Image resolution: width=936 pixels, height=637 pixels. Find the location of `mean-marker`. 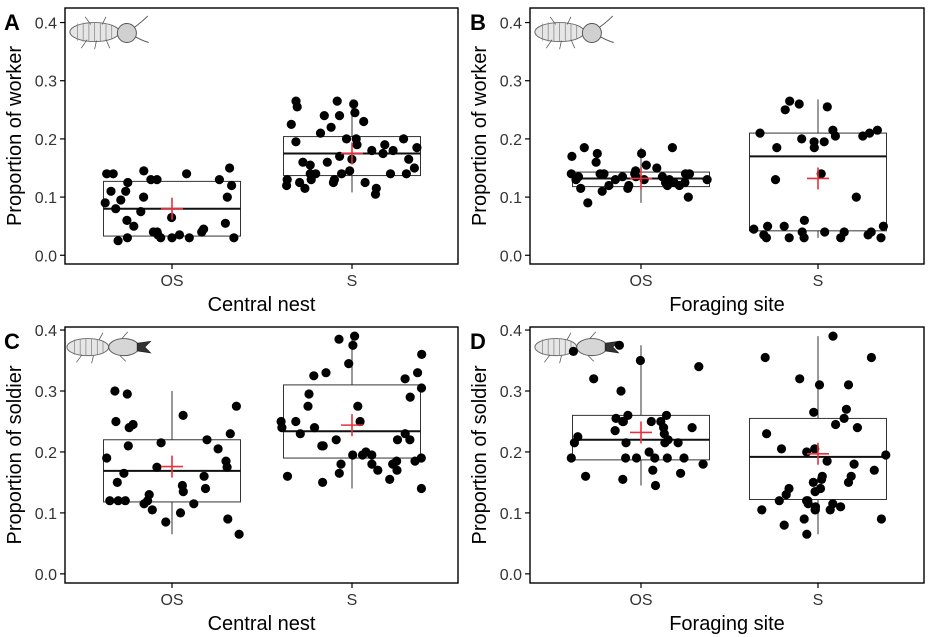

mean-marker is located at coordinates (641, 432).